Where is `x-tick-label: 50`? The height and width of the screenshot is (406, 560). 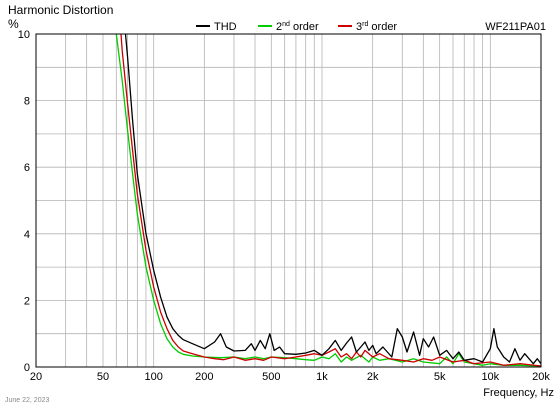 x-tick-label: 50 is located at coordinates (103, 377).